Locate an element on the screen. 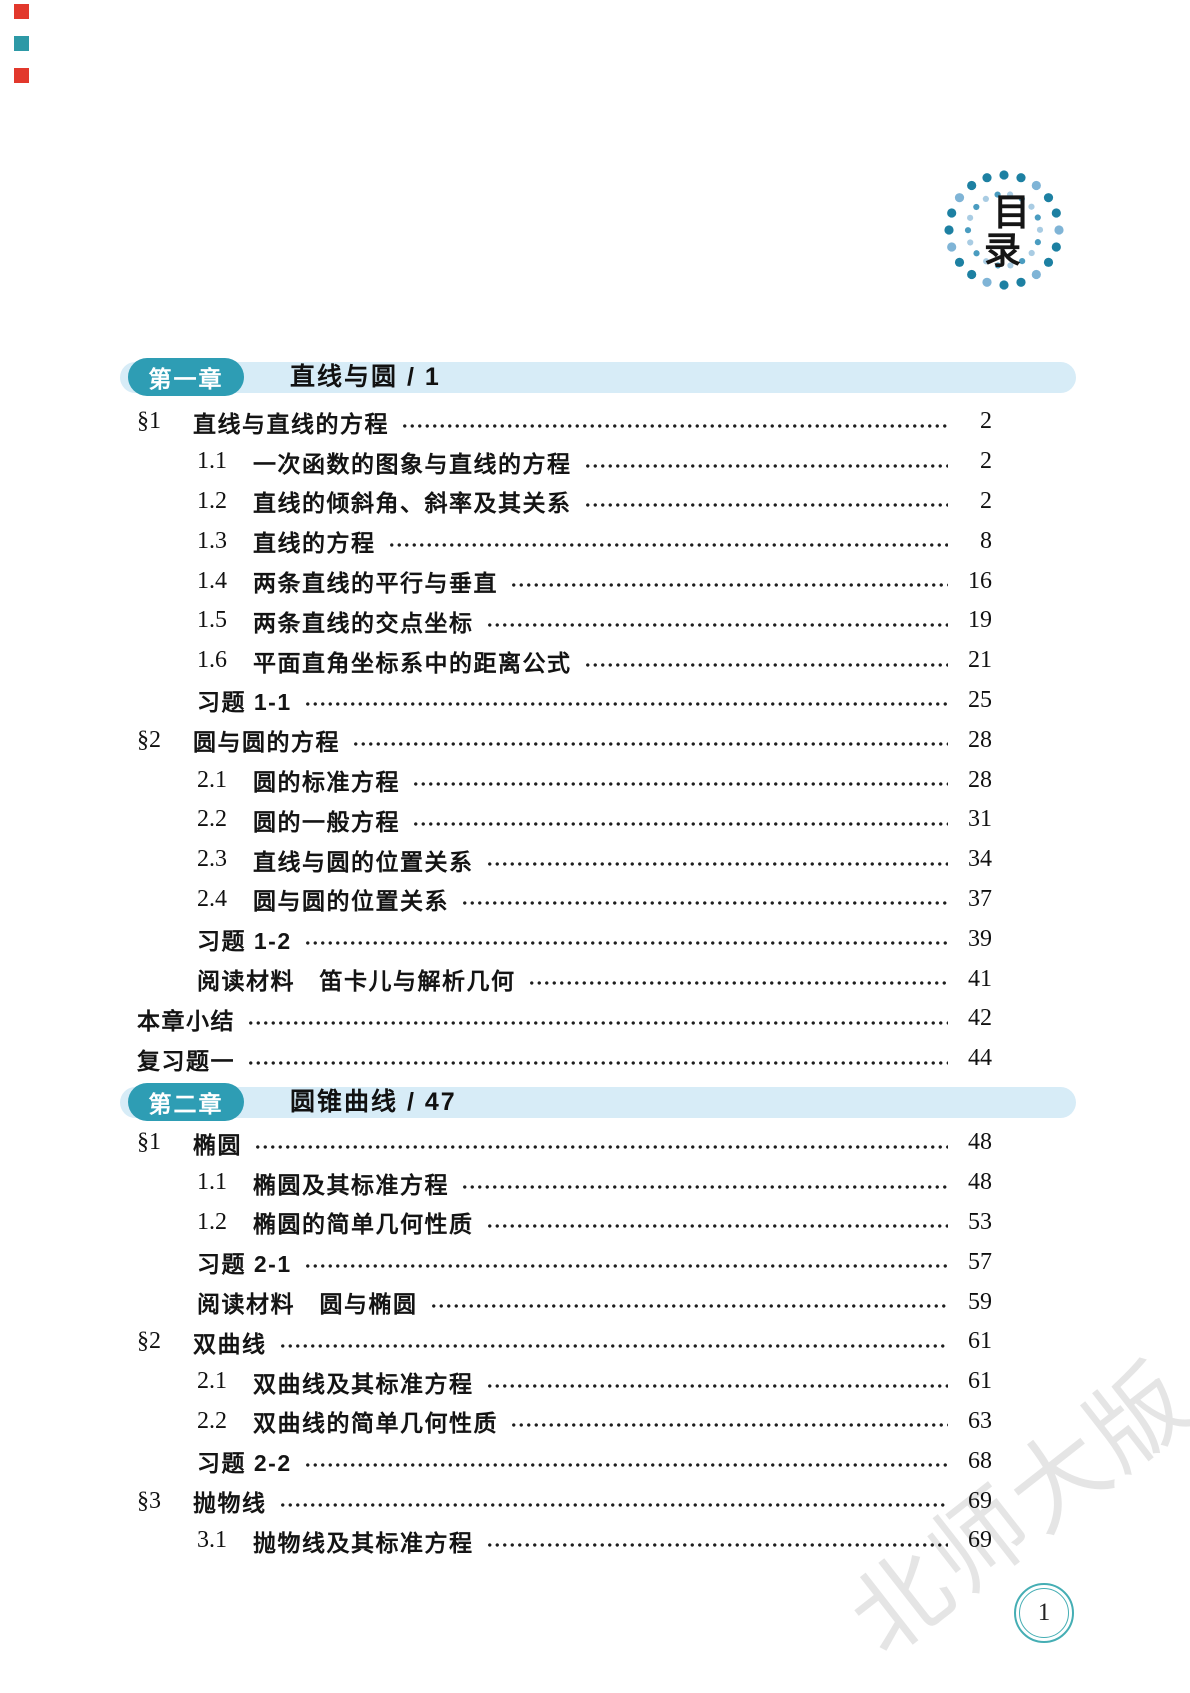  toc-entry: 2.2 圆的一般方程 31 is located at coordinates (564, 820).